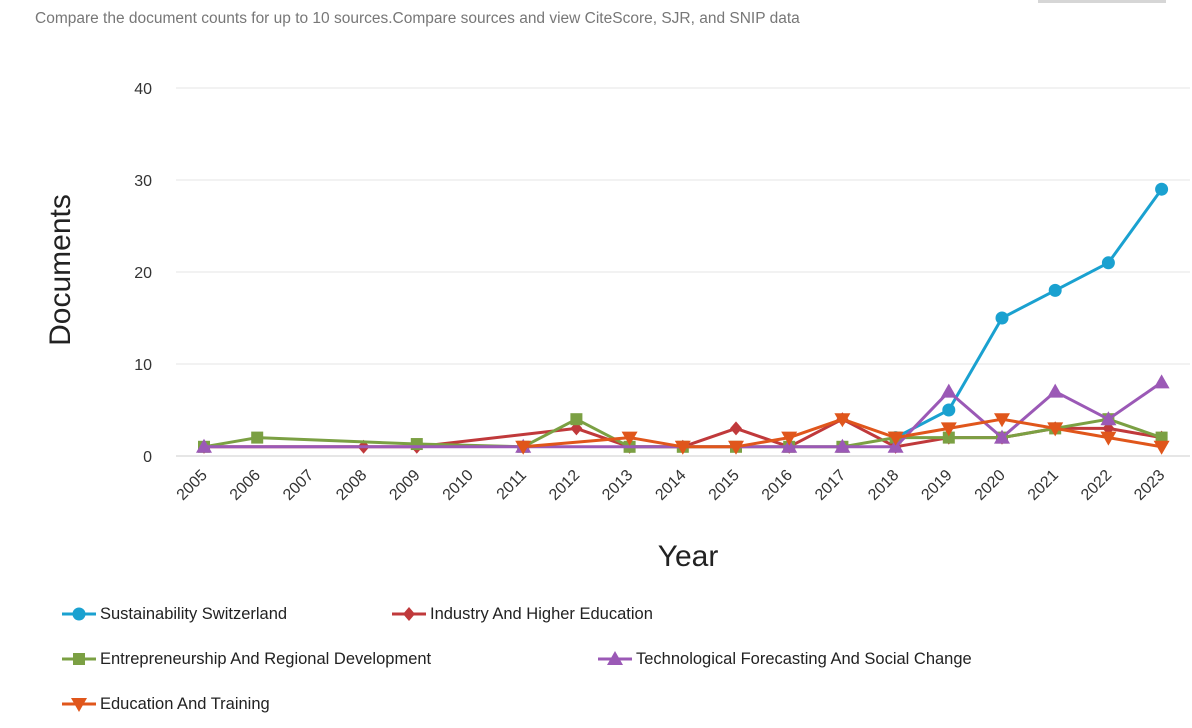 Image resolution: width=1192 pixels, height=728 pixels. I want to click on y-tick-label: 10, so click(143, 365).